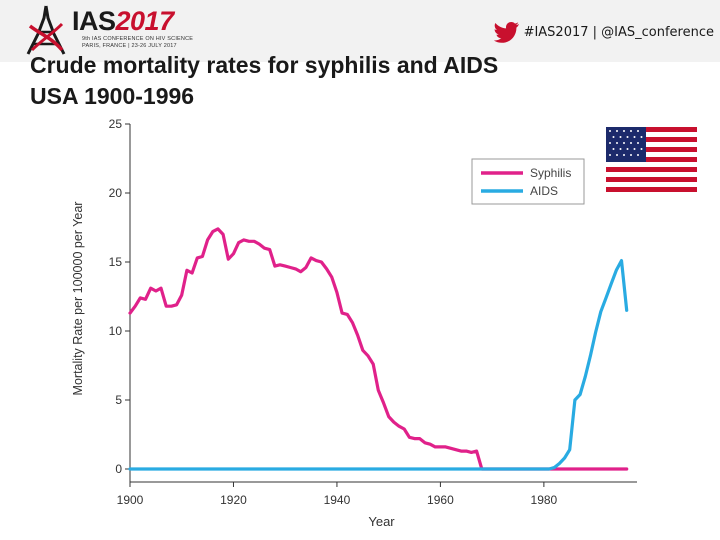 The height and width of the screenshot is (540, 720). Describe the element at coordinates (138, 39) in the screenshot. I see `logo-tagline-line1: 9th IAS CONFERENCE ON HIV SCIENCE` at that location.